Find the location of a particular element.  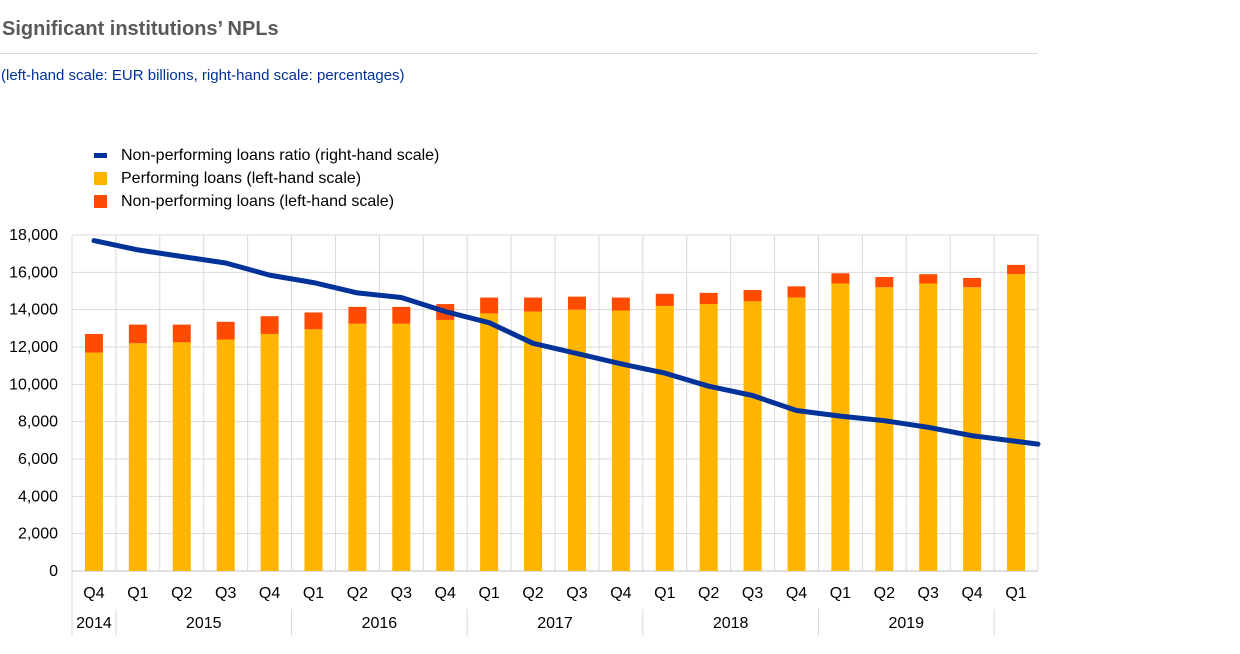

y-tick-label: 8,000 is located at coordinates (38, 422).